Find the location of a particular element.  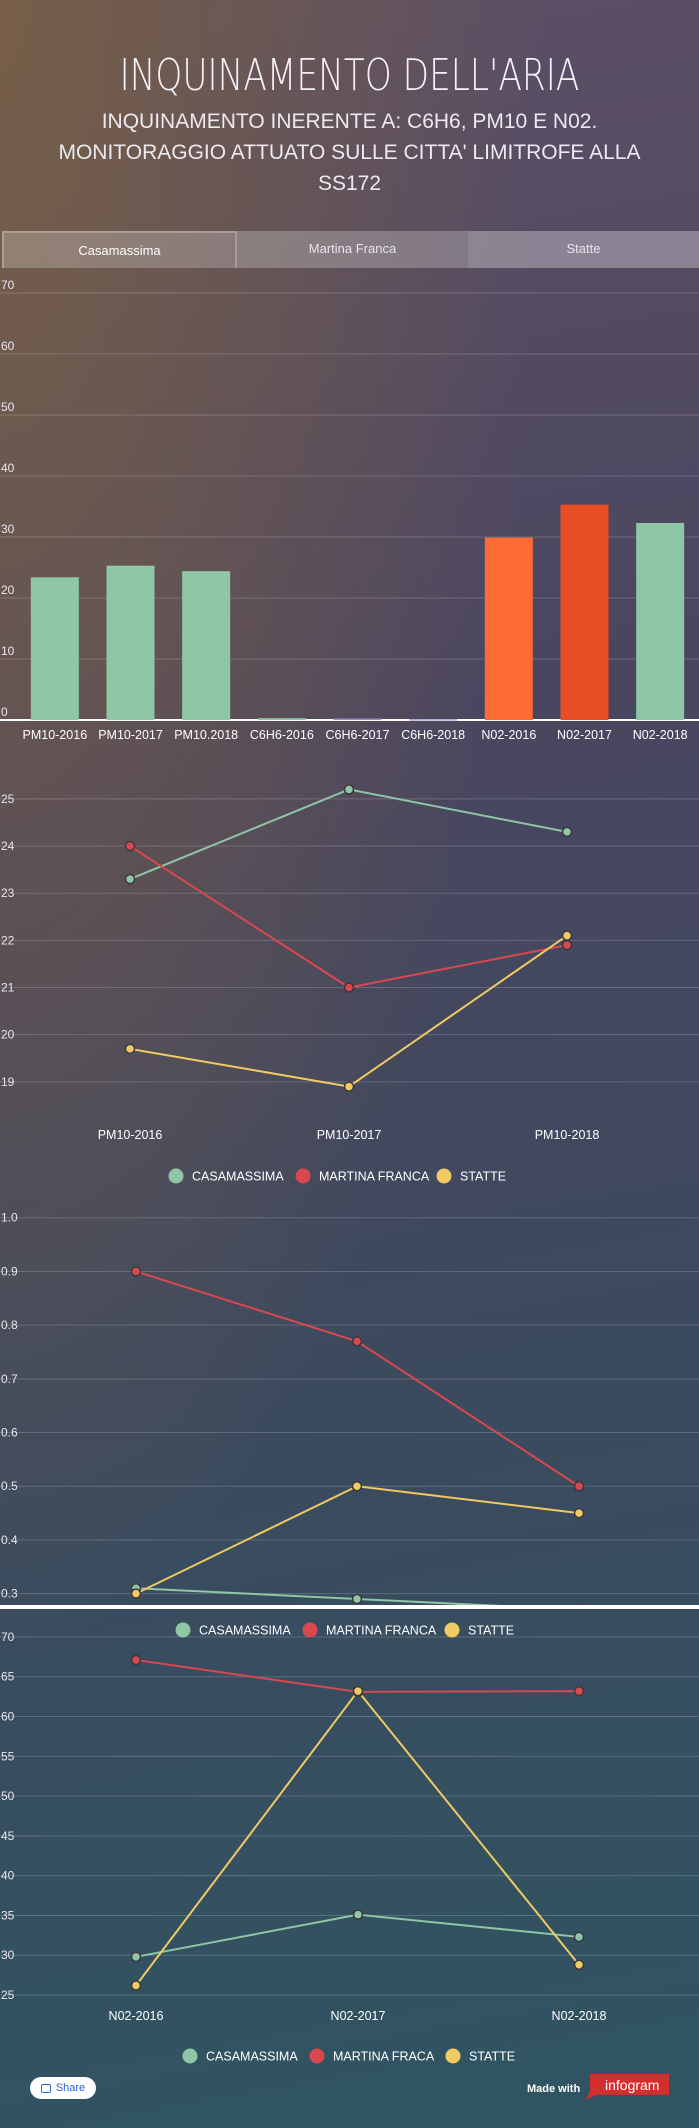

y-tick-label: 24 is located at coordinates (8, 846).